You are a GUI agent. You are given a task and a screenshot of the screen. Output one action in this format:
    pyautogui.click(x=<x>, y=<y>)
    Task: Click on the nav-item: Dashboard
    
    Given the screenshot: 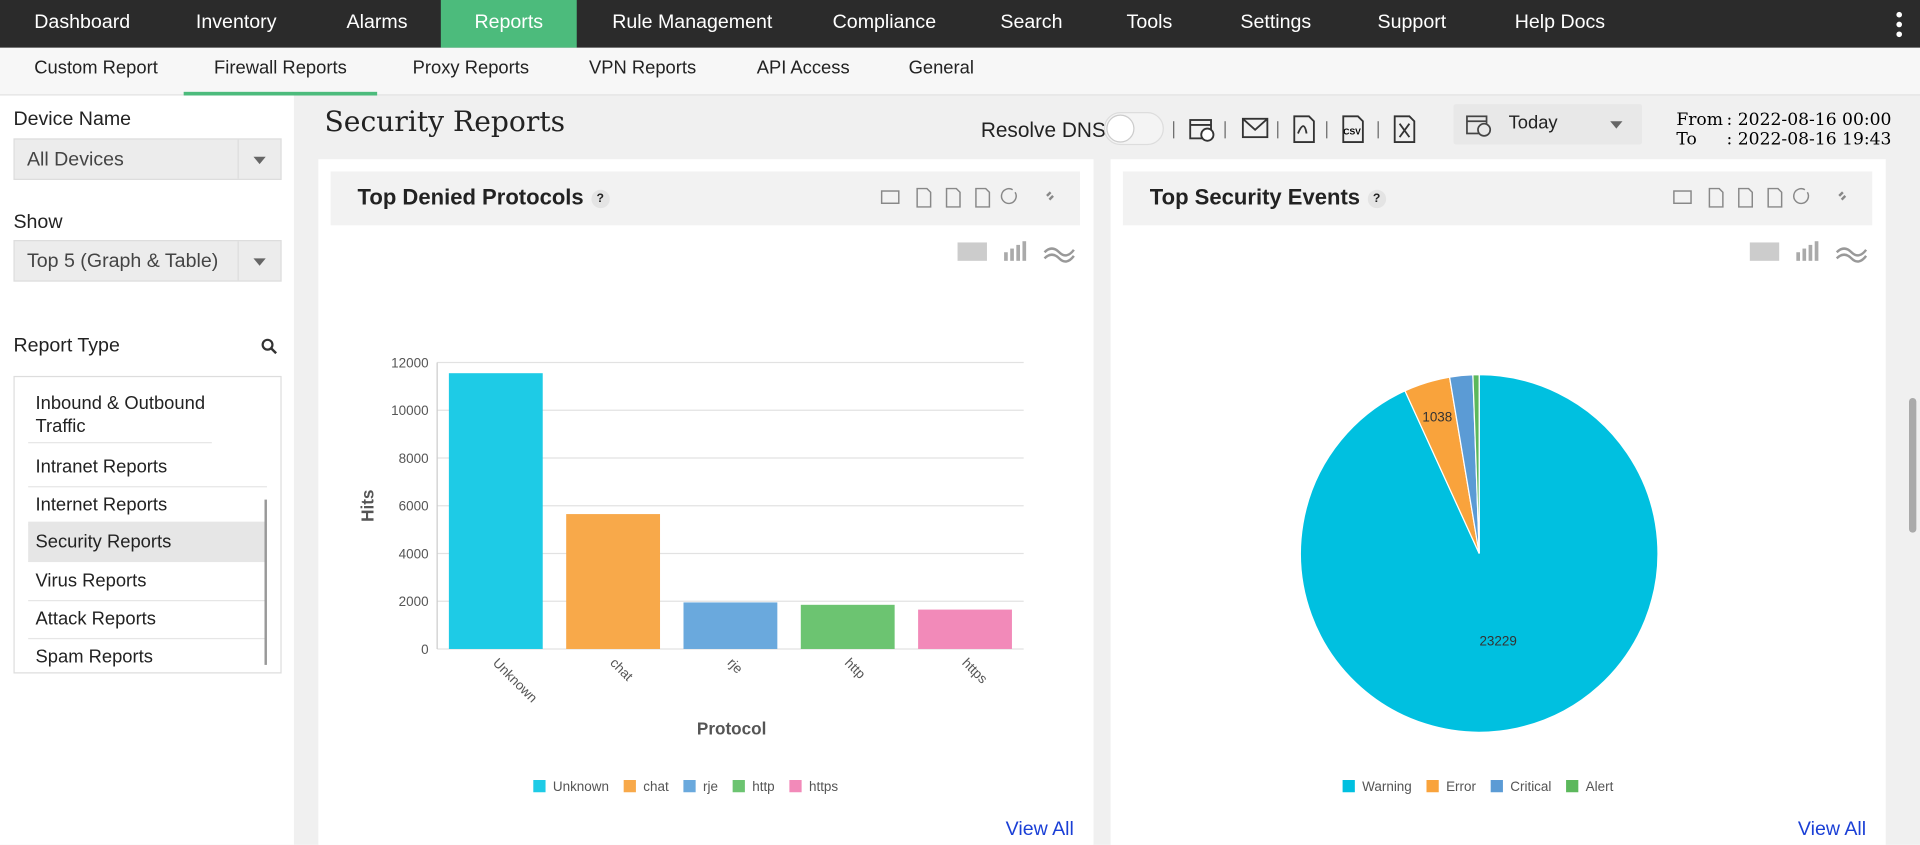 What is the action you would take?
    pyautogui.click(x=82, y=23)
    